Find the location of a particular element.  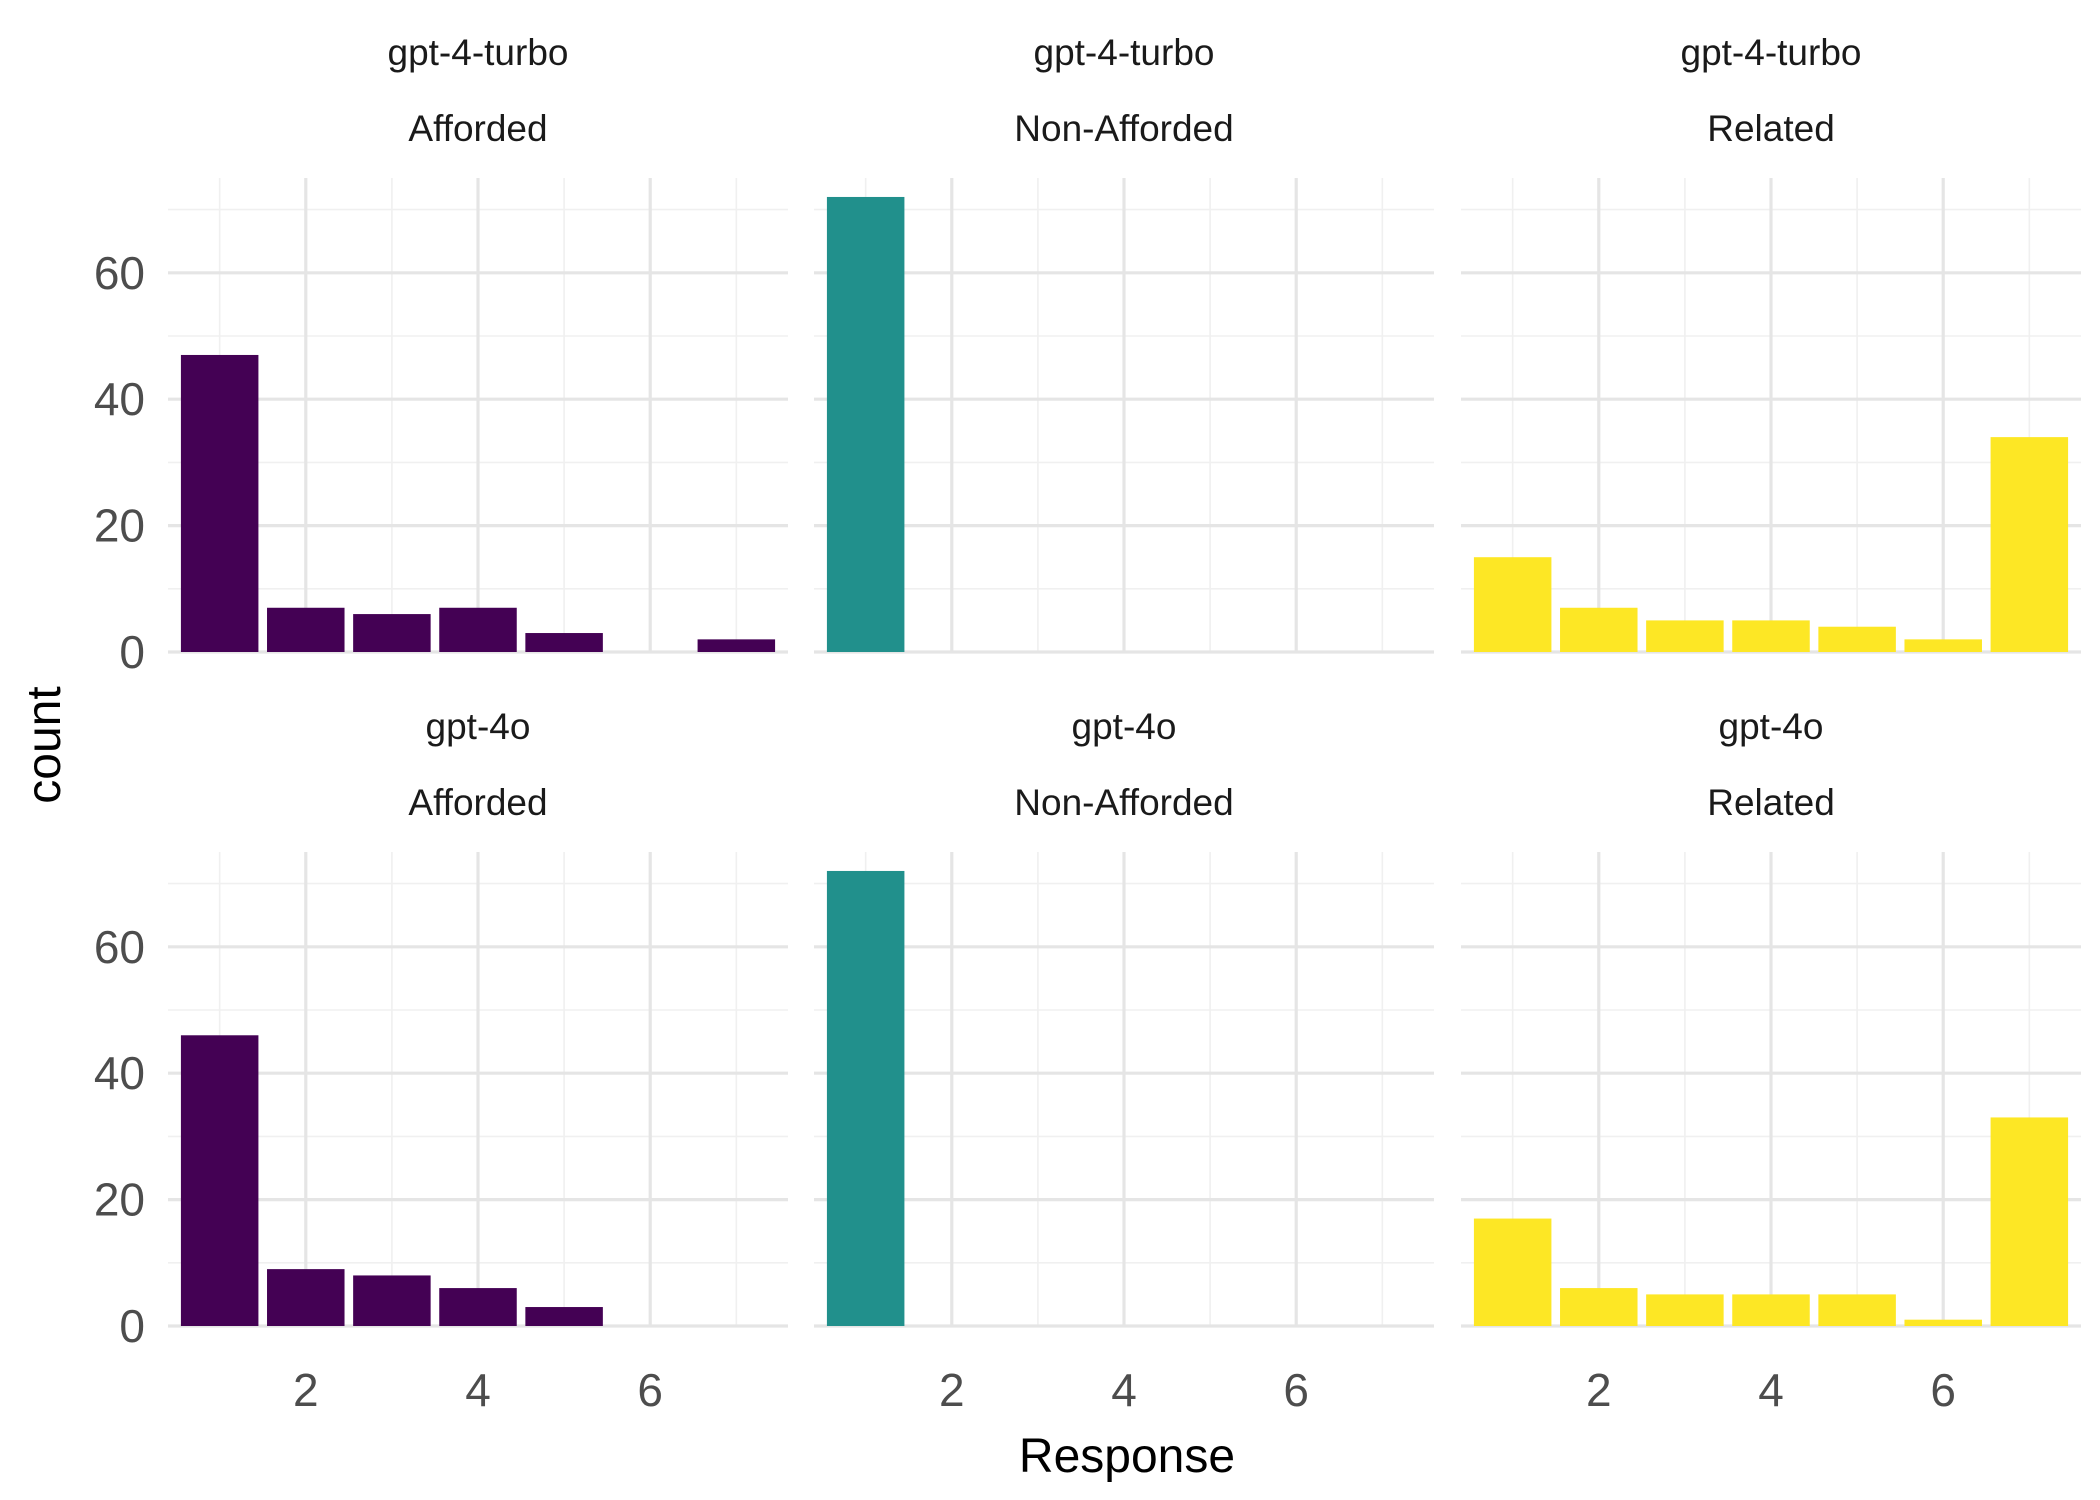

panel-gpt-4-turbo-non-afforded: gpt-4-turbo Non-Afforded is located at coordinates (1124, 343).